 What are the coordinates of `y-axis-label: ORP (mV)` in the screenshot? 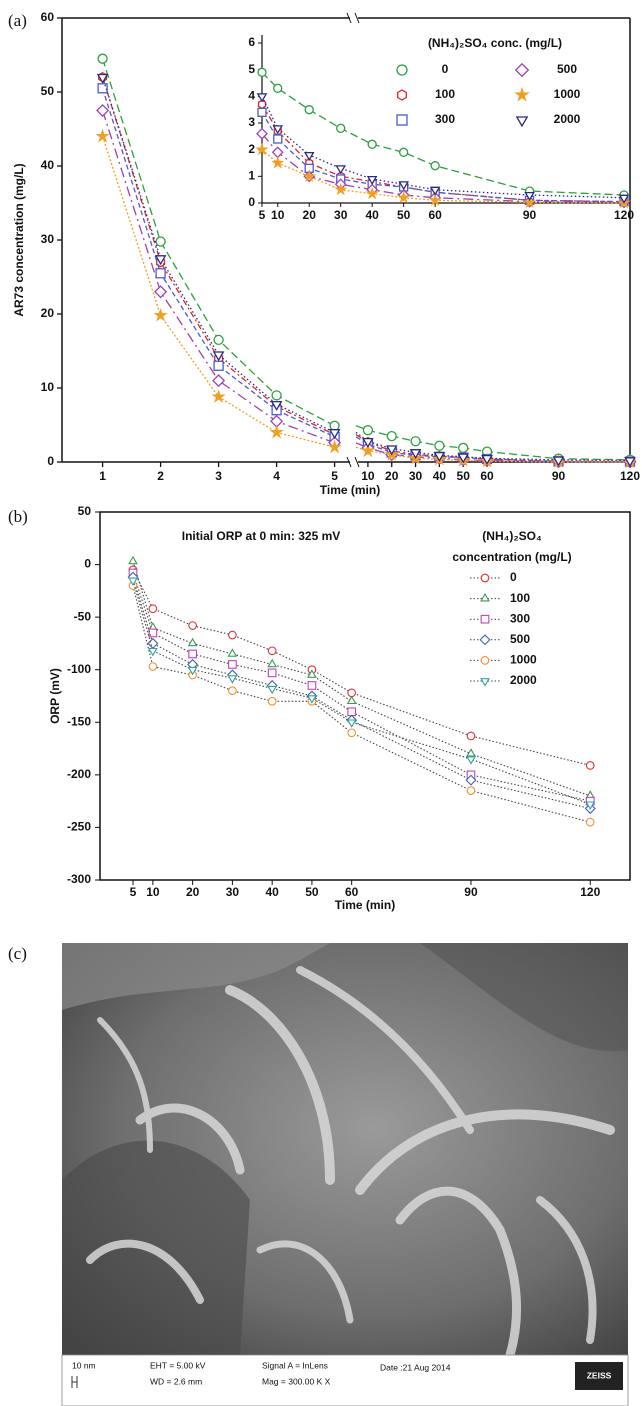 It's located at (55, 696).